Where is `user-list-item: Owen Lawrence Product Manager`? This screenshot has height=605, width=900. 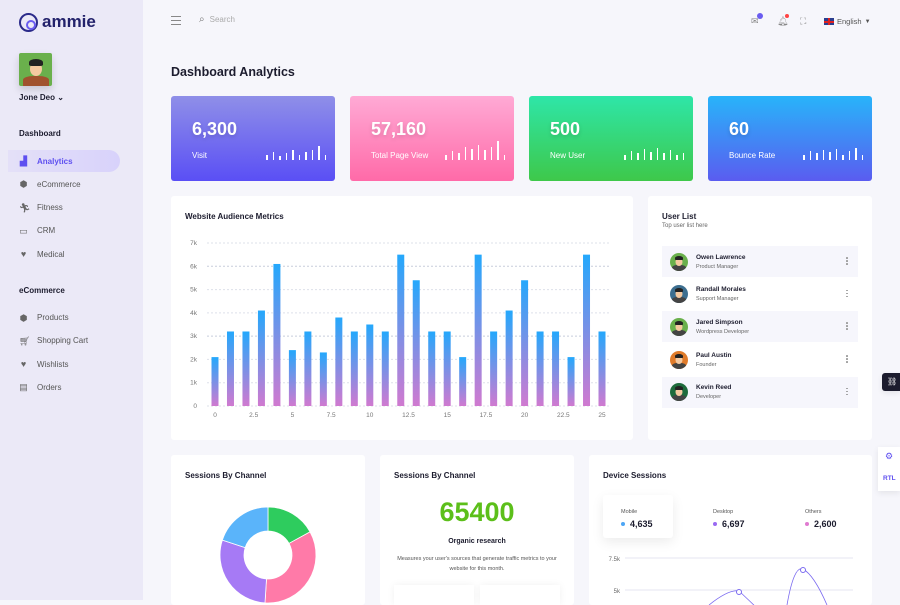
user-list-item: Owen Lawrence Product Manager is located at coordinates (760, 261).